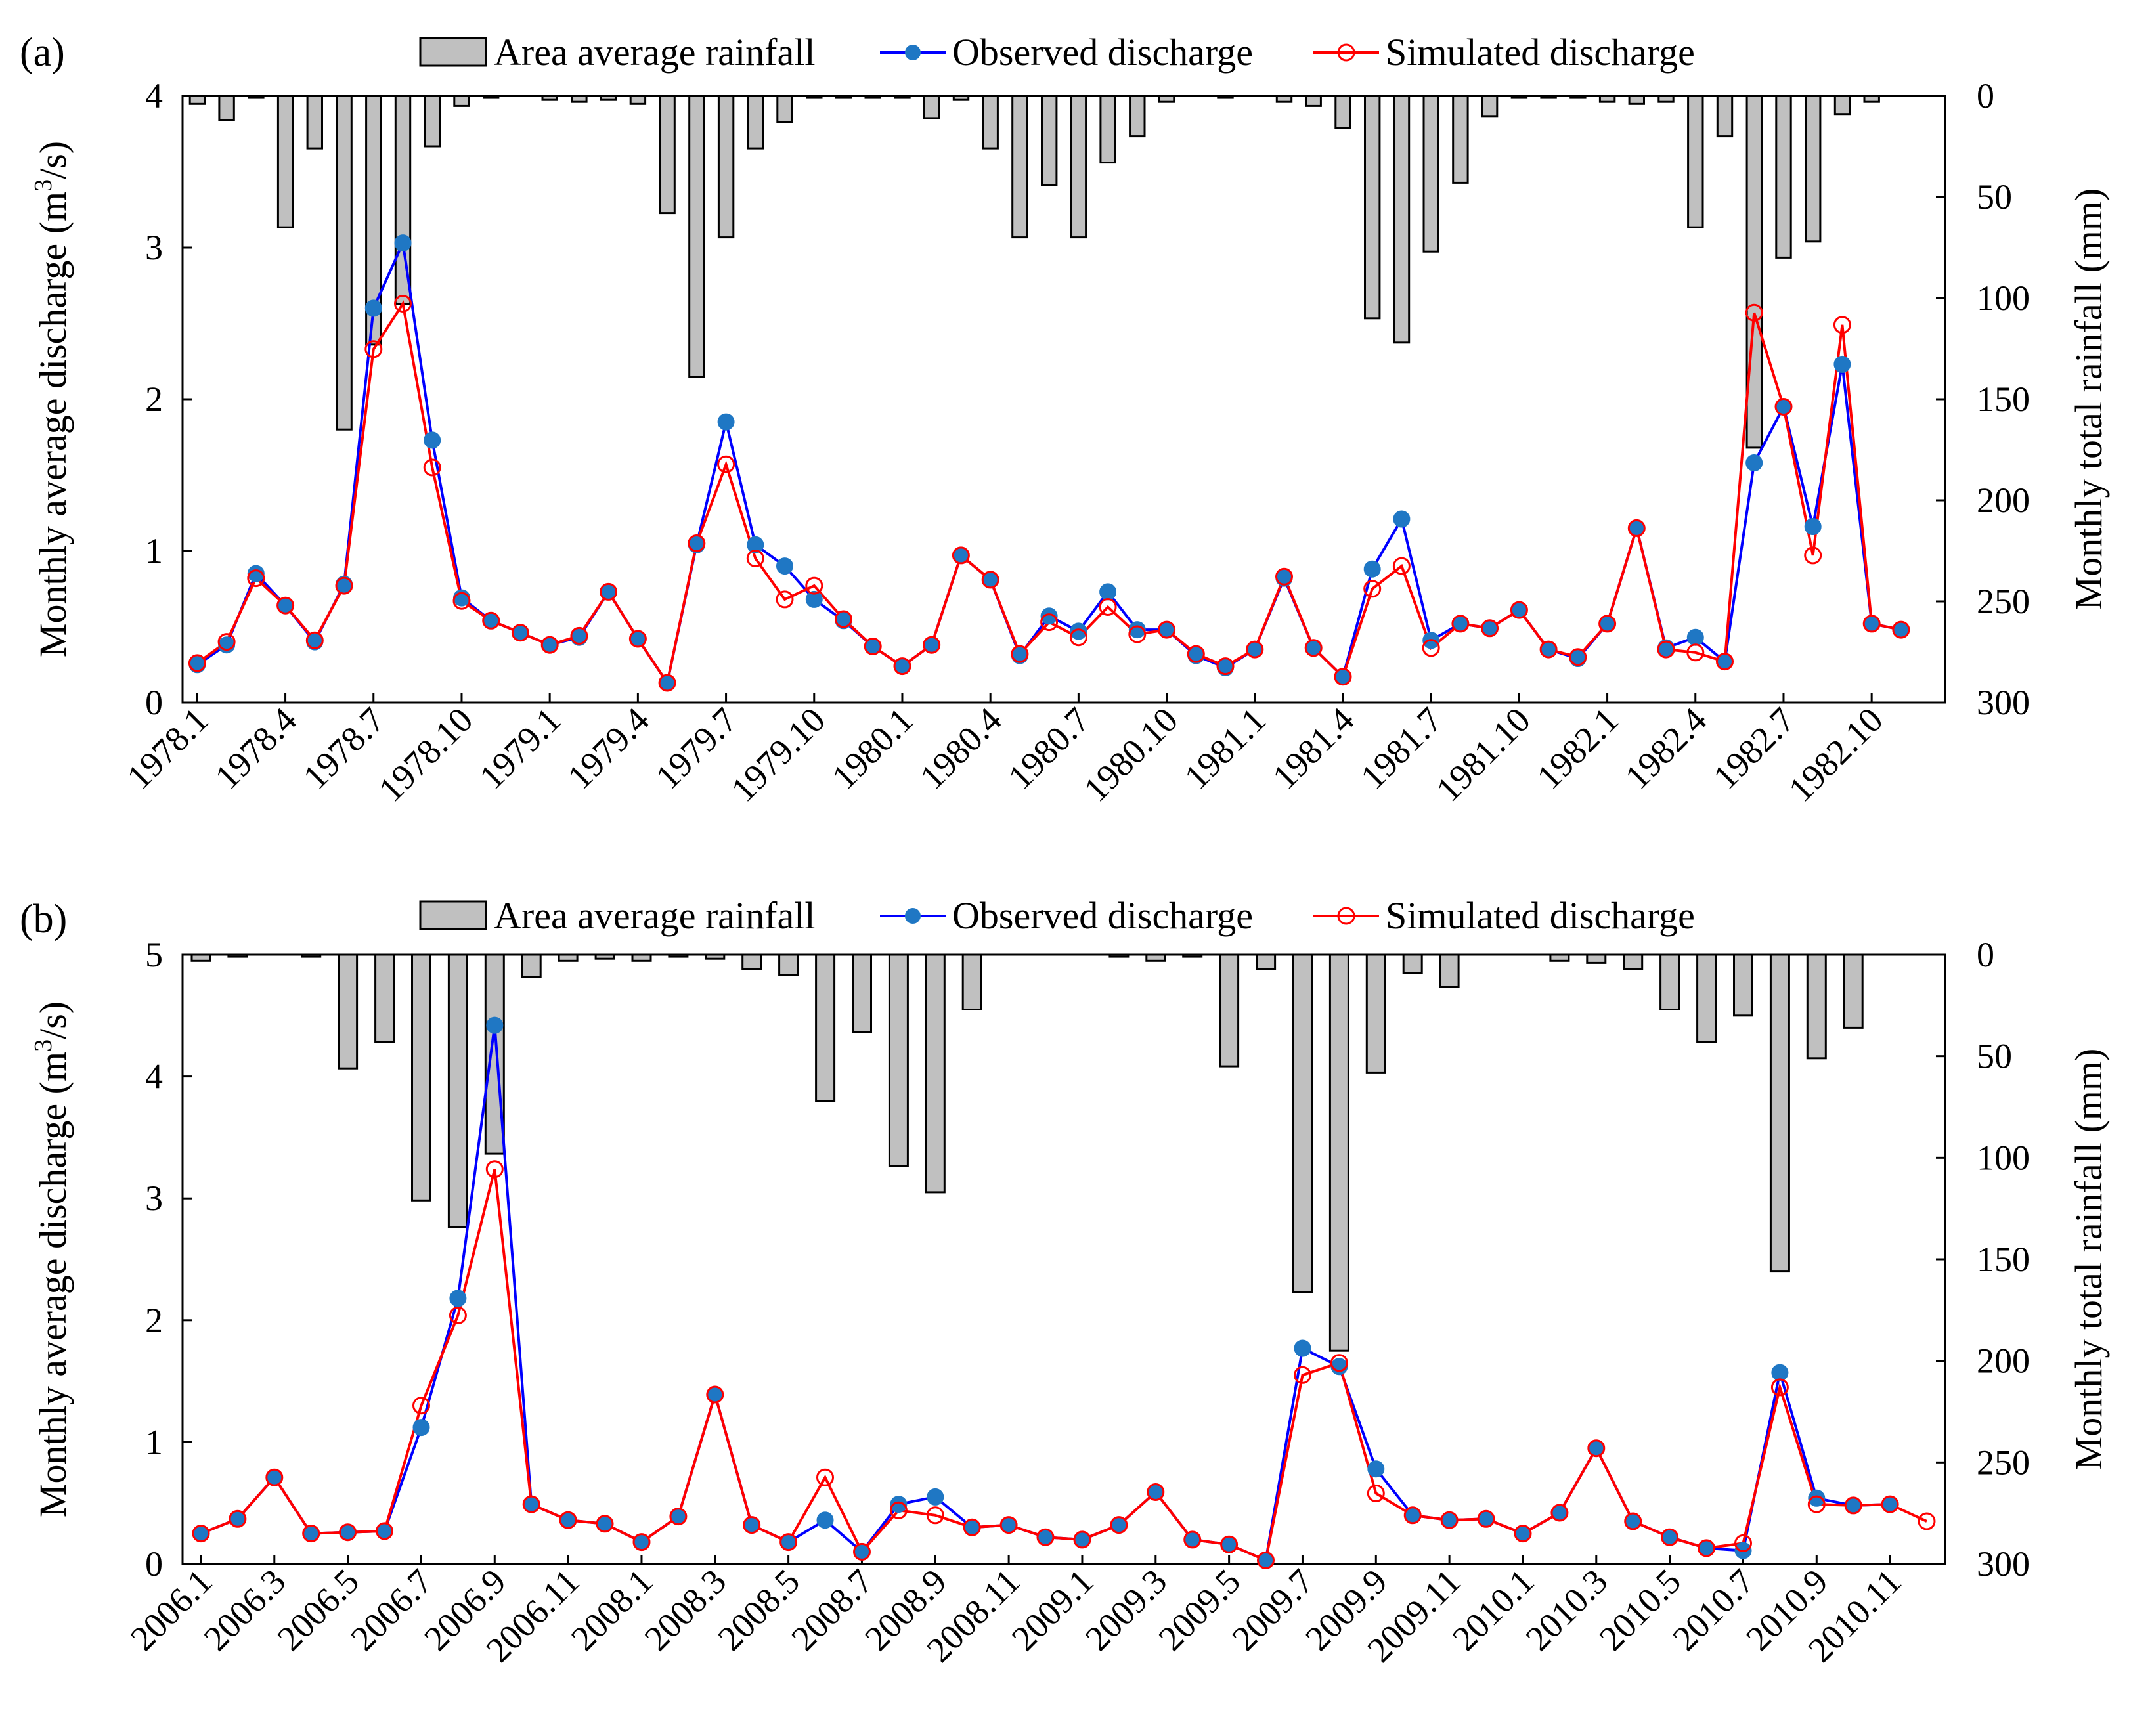  I want to click on x-axis-tick-label: 1978.10, so click(426, 755).